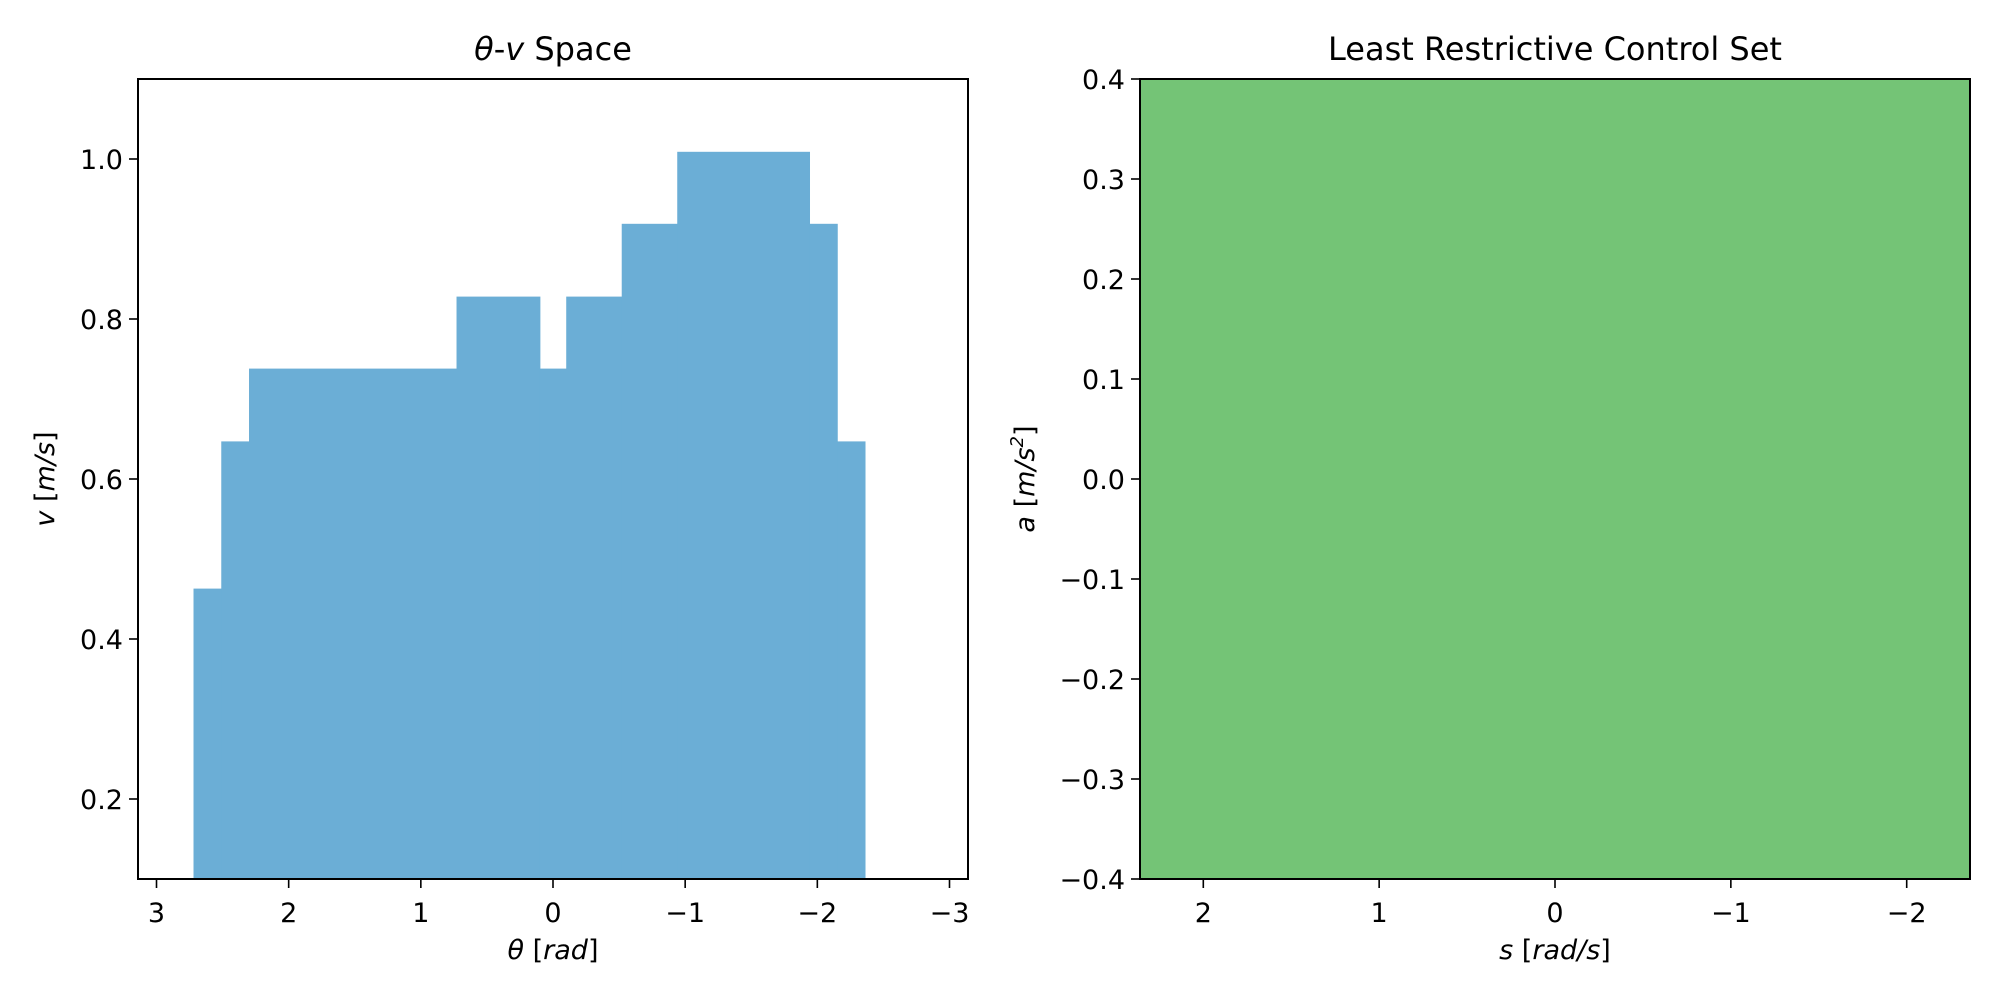  I want to click on theta-v-y-axis-label: v [m/s], so click(45, 478).